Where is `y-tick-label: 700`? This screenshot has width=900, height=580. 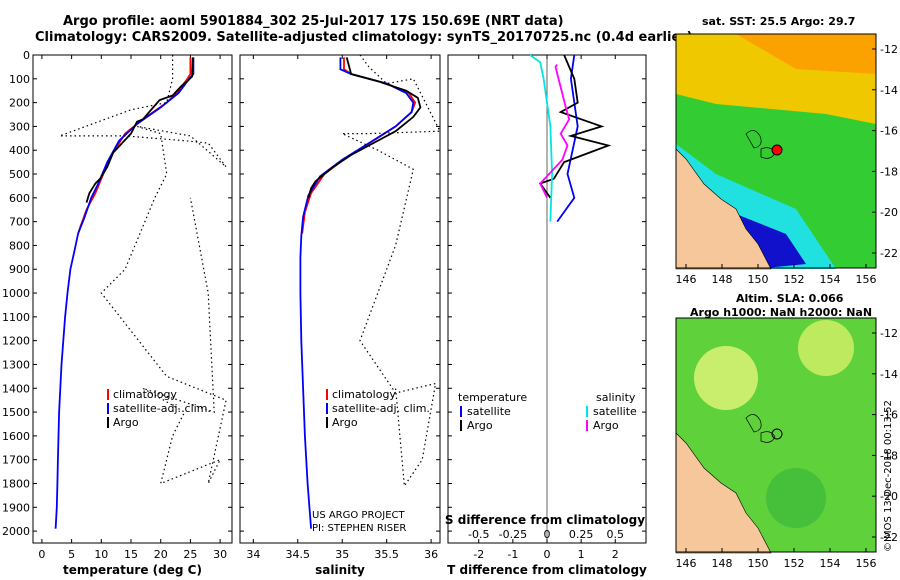
y-tick-label: 700 is located at coordinates (19, 222).